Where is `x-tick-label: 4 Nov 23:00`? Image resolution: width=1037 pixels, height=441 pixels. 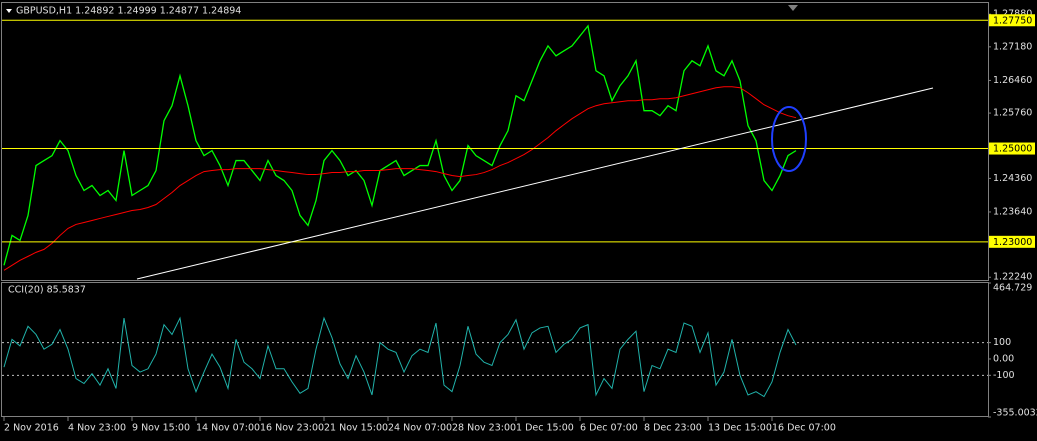
x-tick-label: 4 Nov 23:00 is located at coordinates (97, 428).